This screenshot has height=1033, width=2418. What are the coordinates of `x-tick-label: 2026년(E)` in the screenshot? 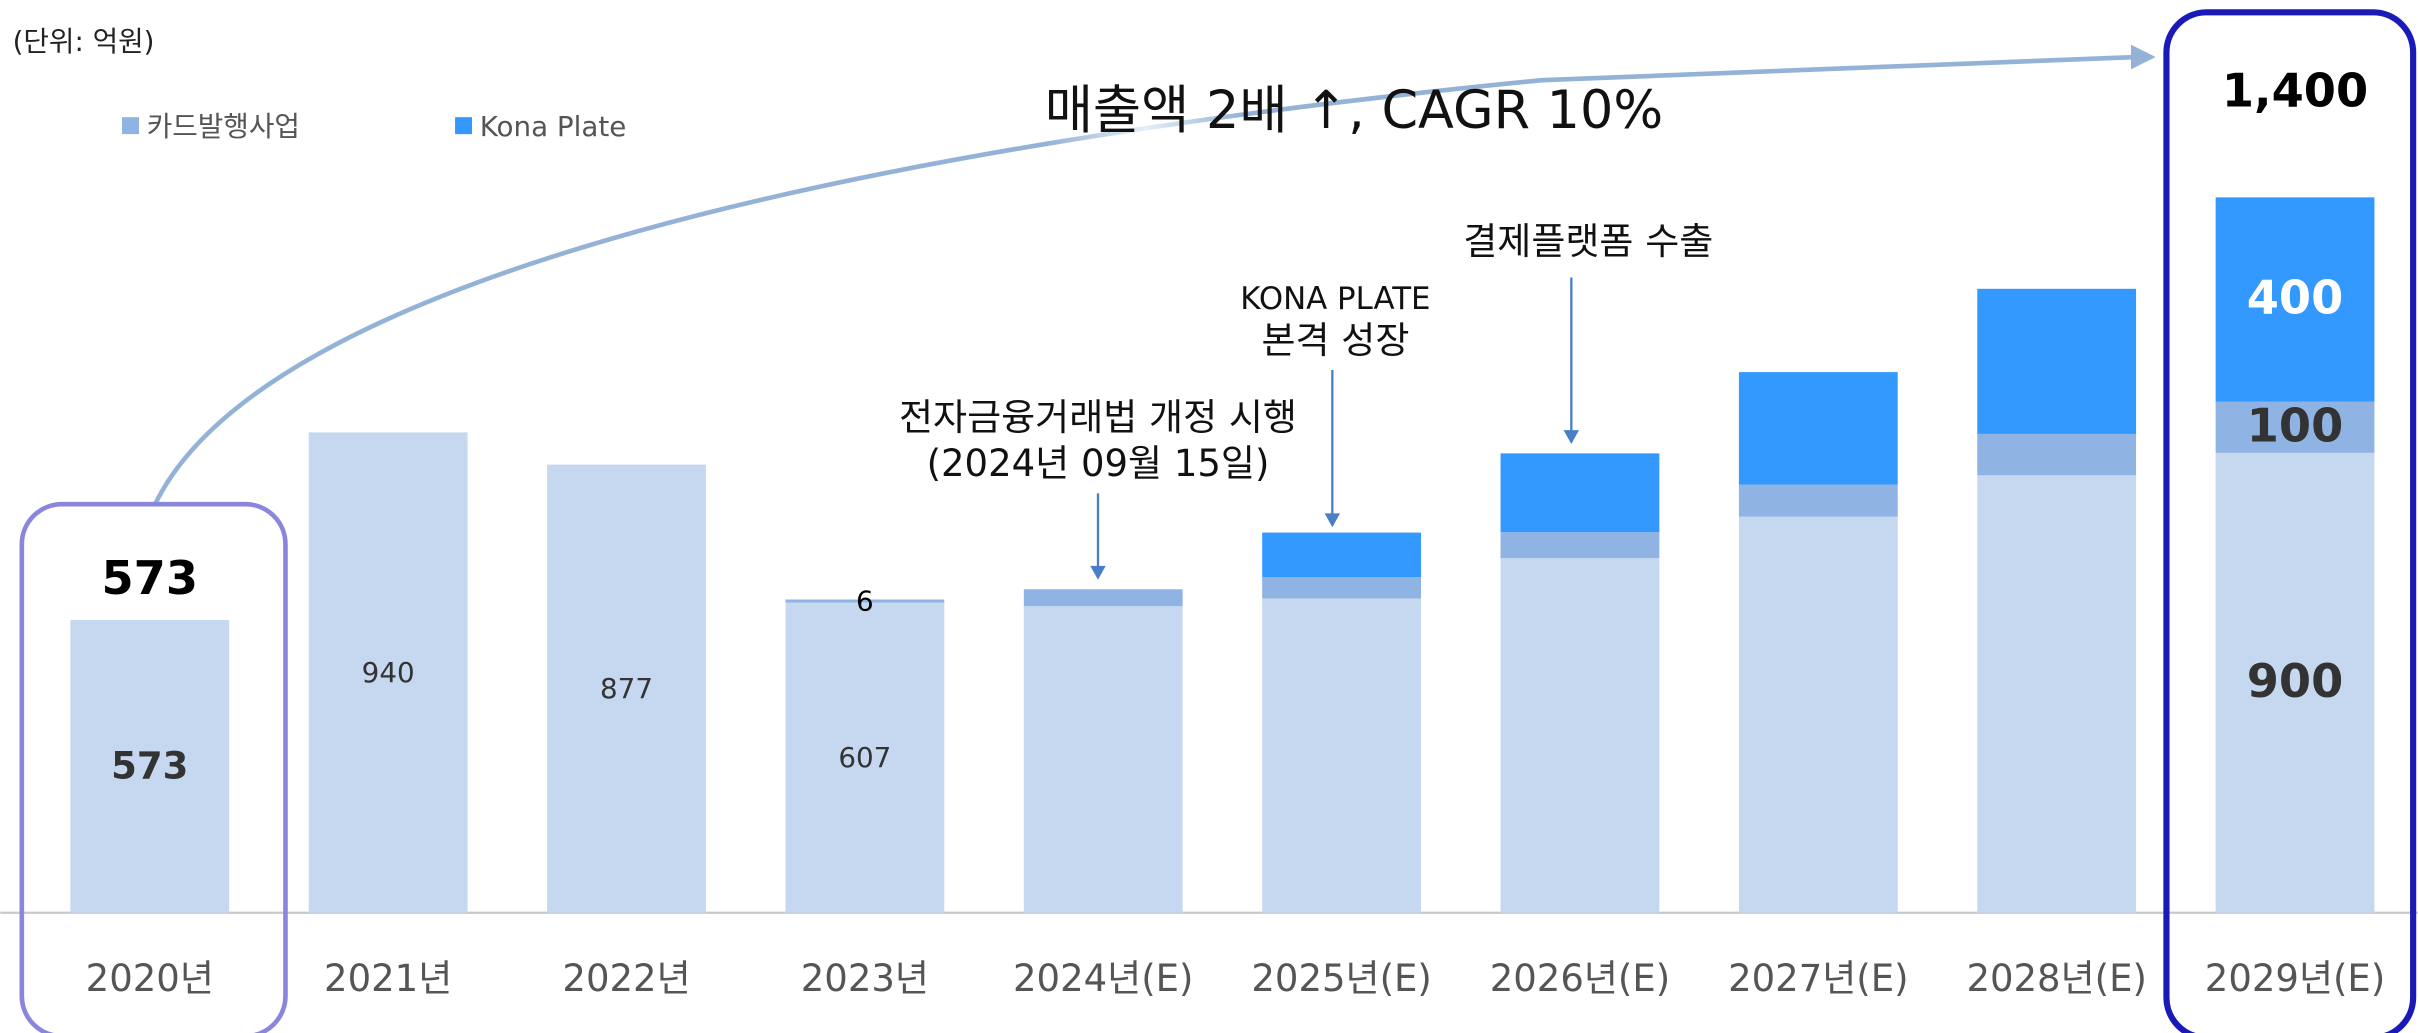 It's located at (1580, 978).